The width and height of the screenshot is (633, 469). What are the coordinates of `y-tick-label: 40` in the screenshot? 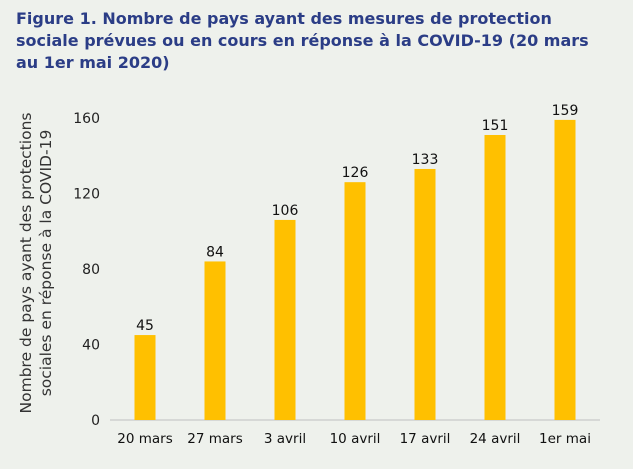 It's located at (91, 346).